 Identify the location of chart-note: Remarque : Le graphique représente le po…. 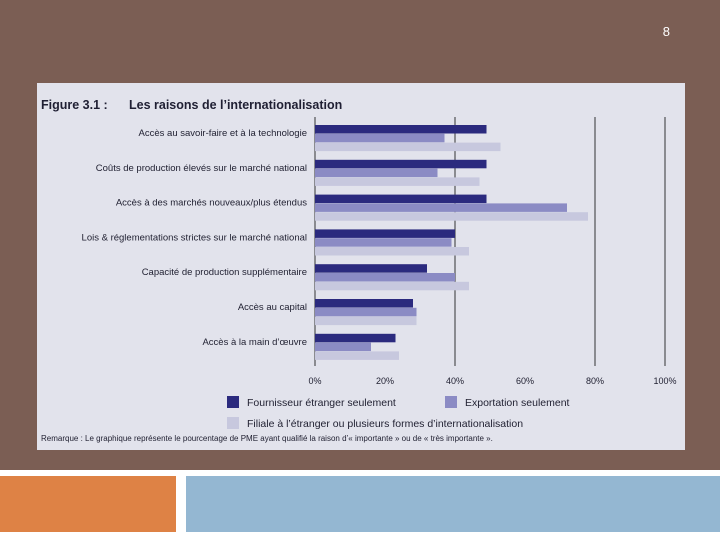
(267, 438).